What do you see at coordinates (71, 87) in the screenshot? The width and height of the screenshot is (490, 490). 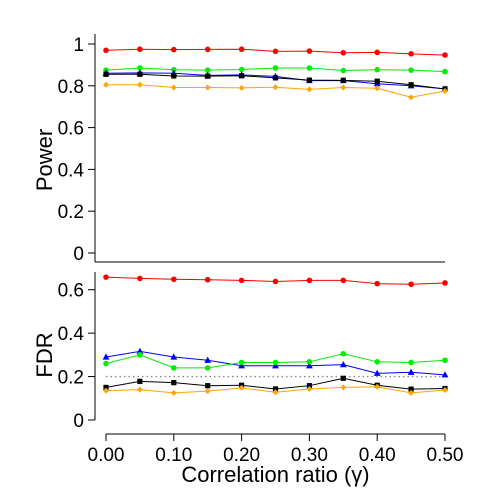 I see `y-tick-label: 0.8` at bounding box center [71, 87].